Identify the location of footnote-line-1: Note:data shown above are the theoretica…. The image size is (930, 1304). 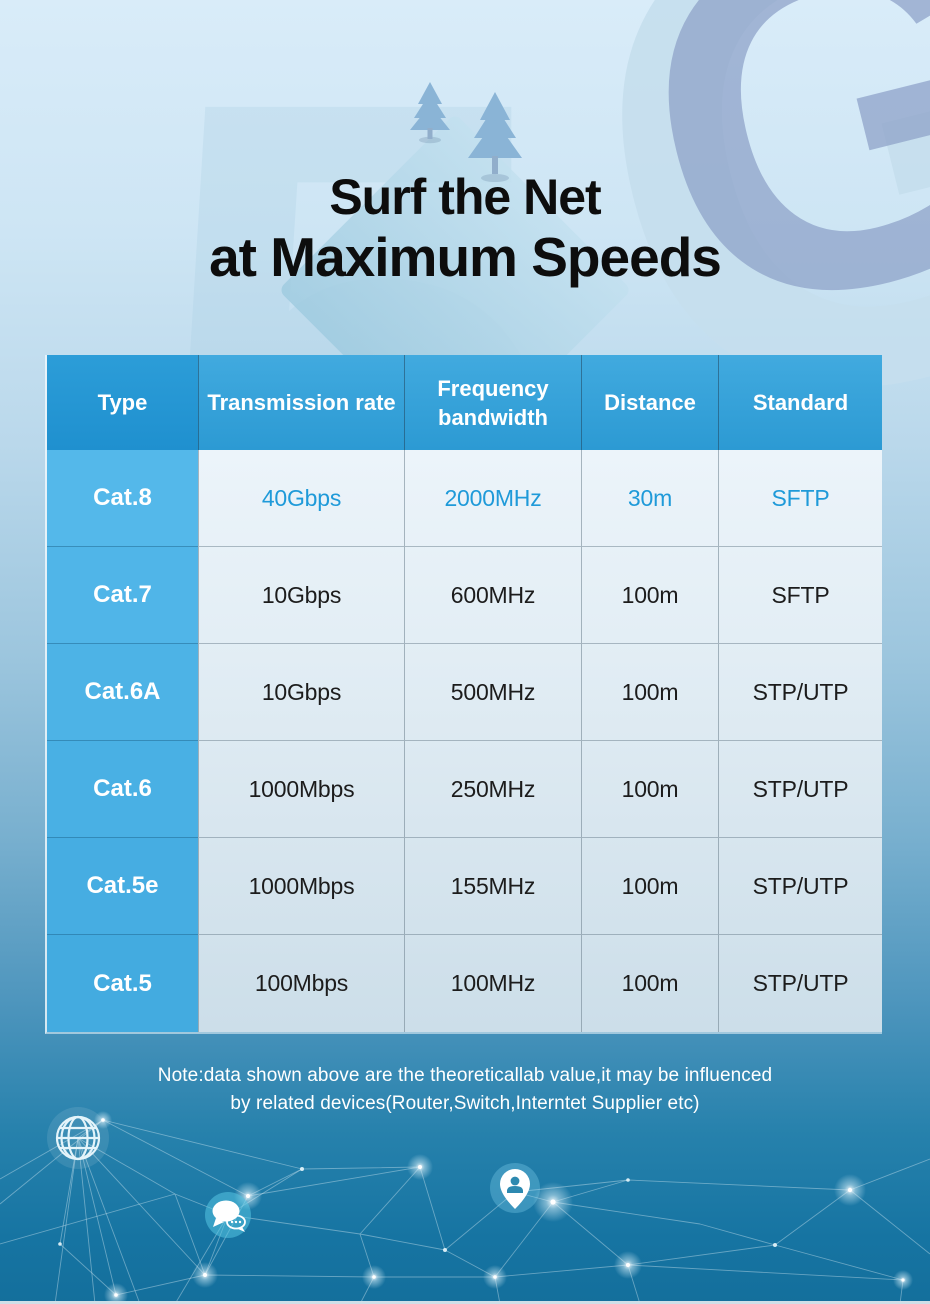
(465, 1075).